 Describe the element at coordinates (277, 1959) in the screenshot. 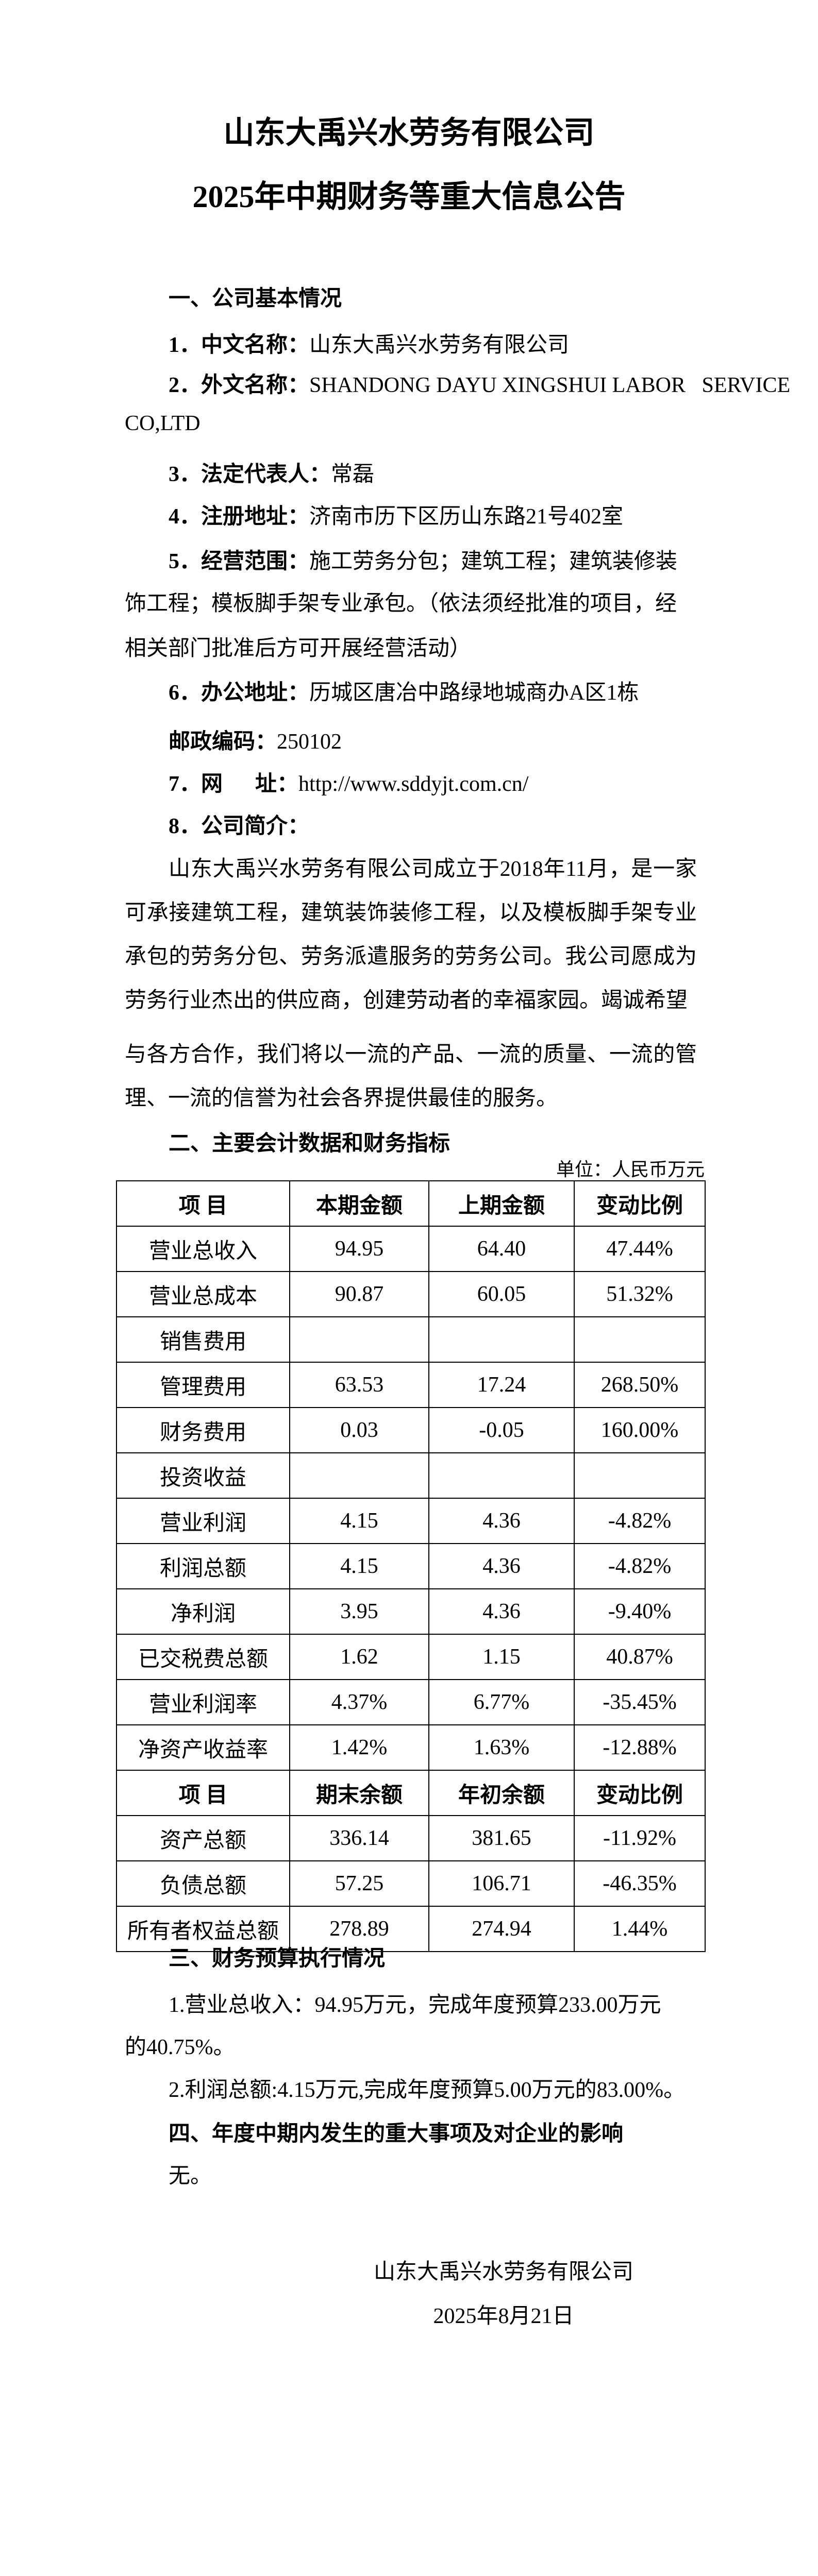

I see `section3-heading: 三、财务预算执行情况` at that location.